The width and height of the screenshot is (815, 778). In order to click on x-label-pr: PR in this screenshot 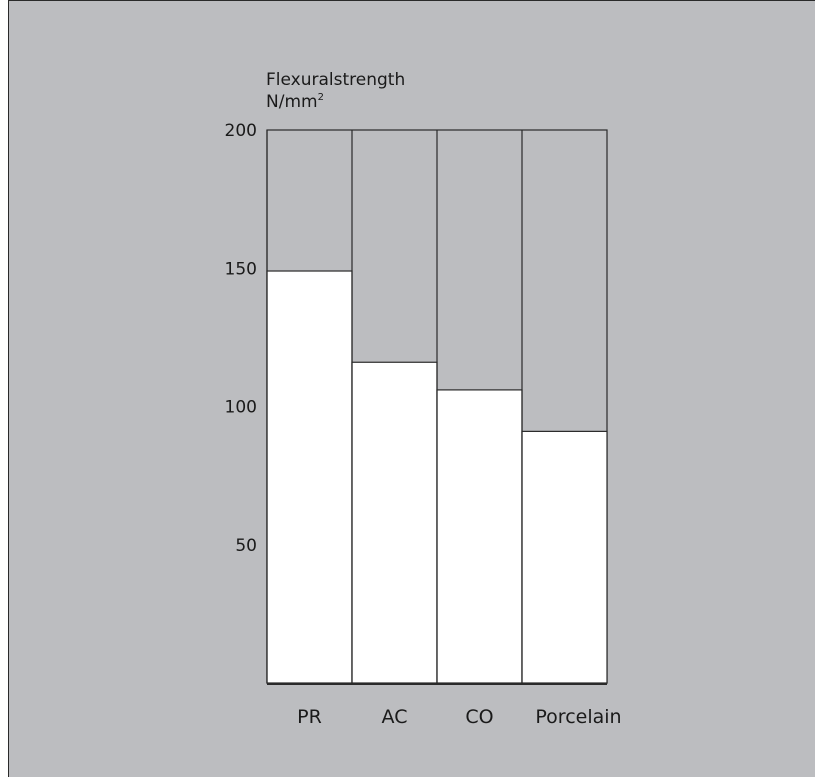, I will do `click(309, 717)`.